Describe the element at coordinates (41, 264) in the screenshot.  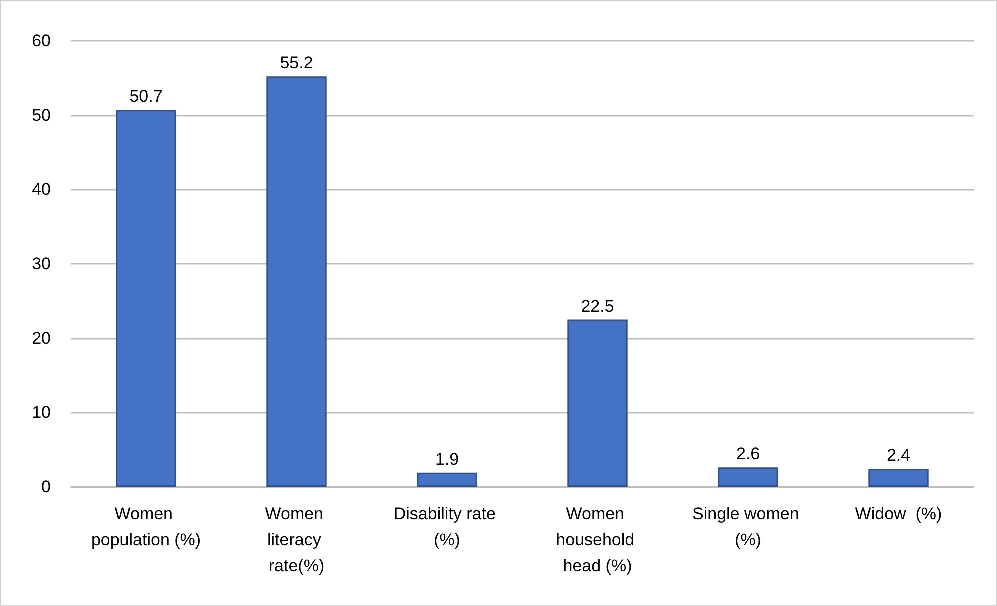
I see `y-tick-label: 30` at that location.